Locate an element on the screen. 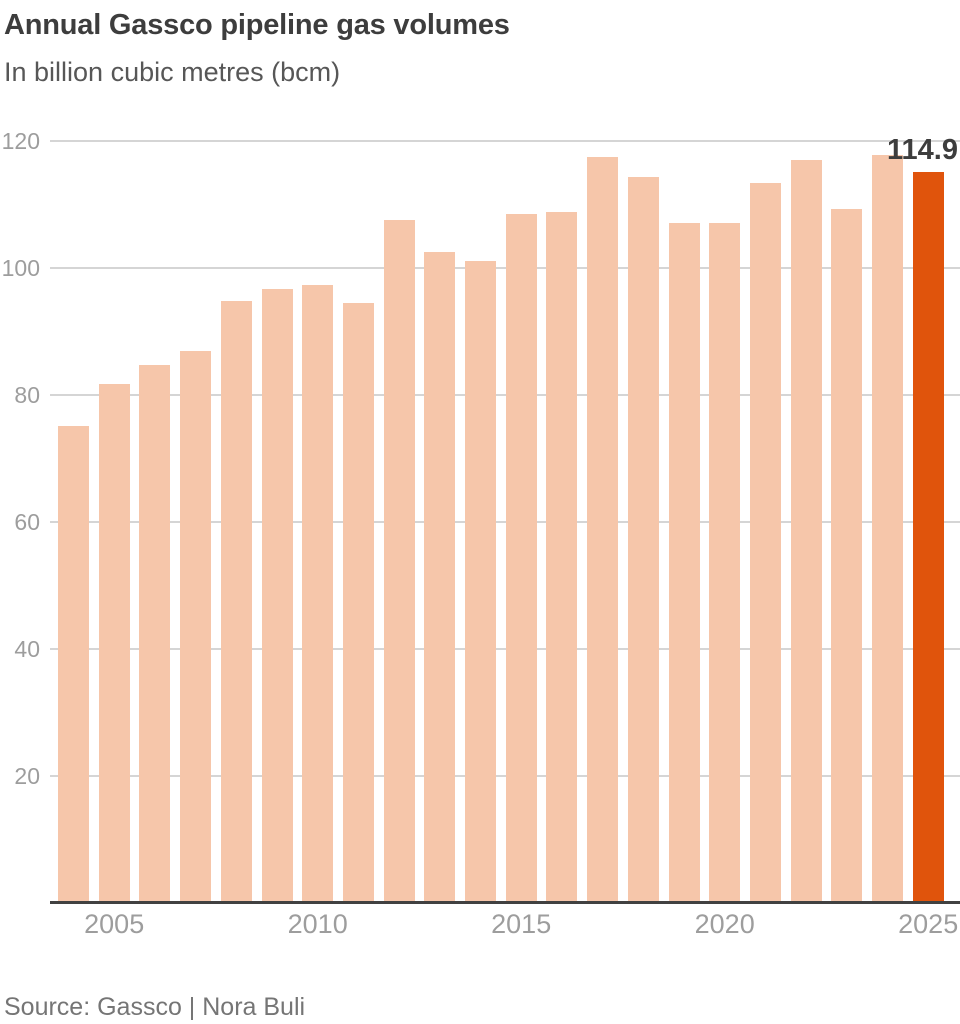 This screenshot has width=960, height=1024. bar-2021 is located at coordinates (765, 542).